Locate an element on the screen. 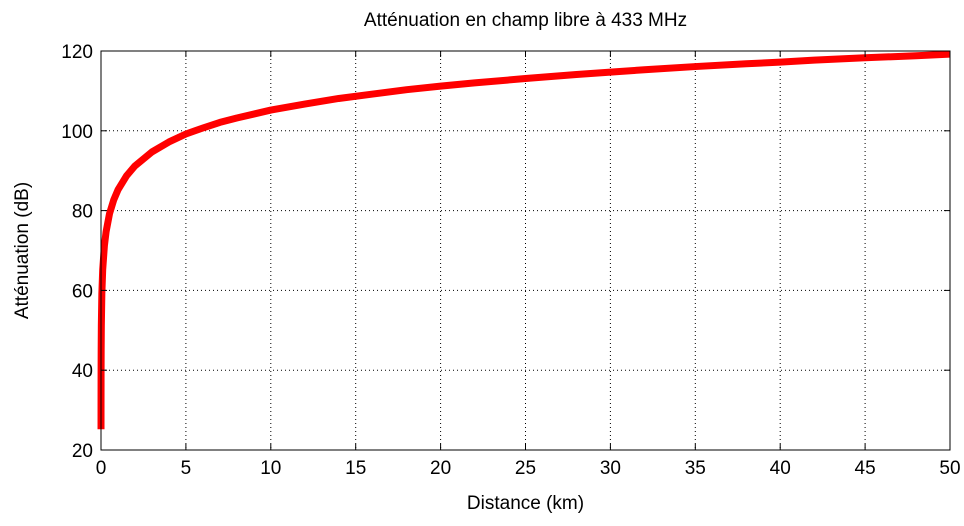  x-tick-label: 15 is located at coordinates (355, 468).